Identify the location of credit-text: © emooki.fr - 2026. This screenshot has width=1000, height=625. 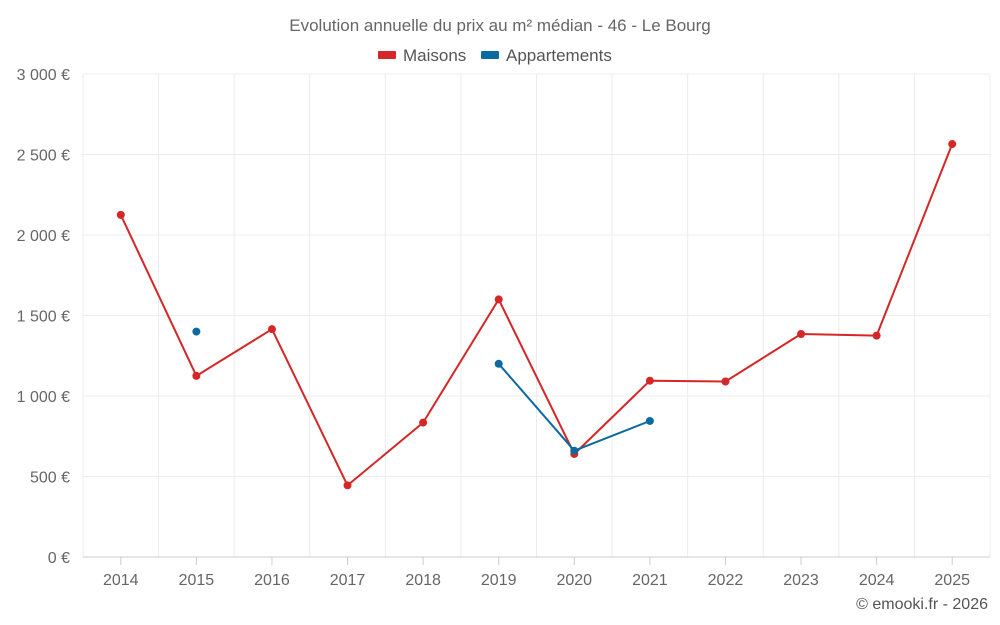
(922, 604).